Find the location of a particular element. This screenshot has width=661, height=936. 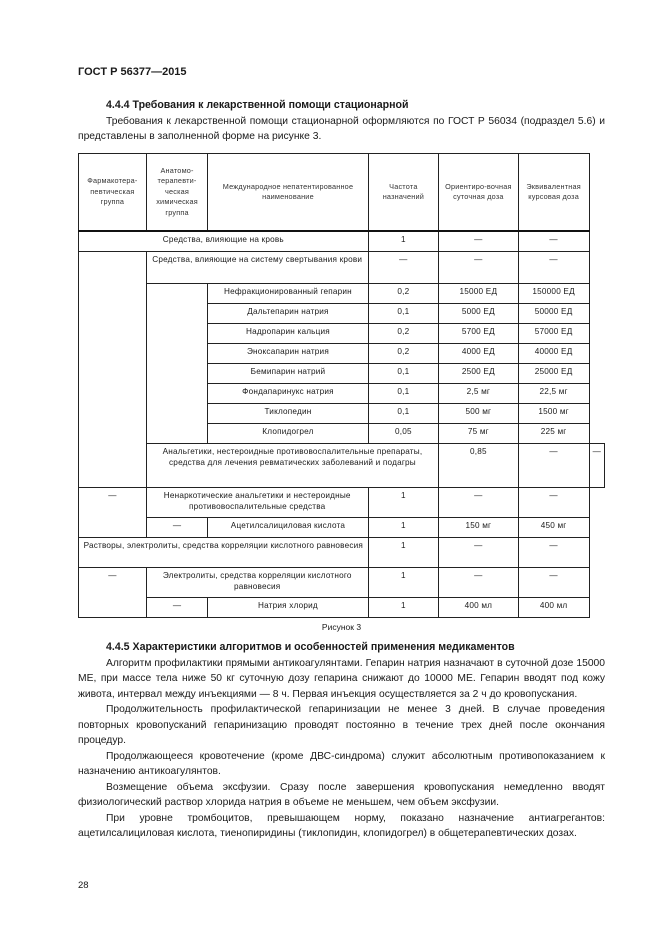

table-cell: Нефракционированный гепарин is located at coordinates (288, 293).